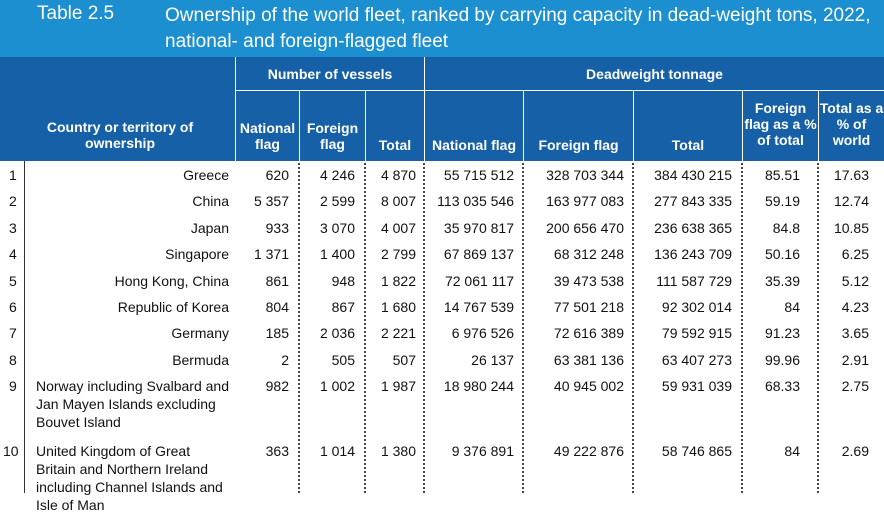 Image resolution: width=884 pixels, height=514 pixels. I want to click on cell-v-tot: 1 380, so click(398, 451).